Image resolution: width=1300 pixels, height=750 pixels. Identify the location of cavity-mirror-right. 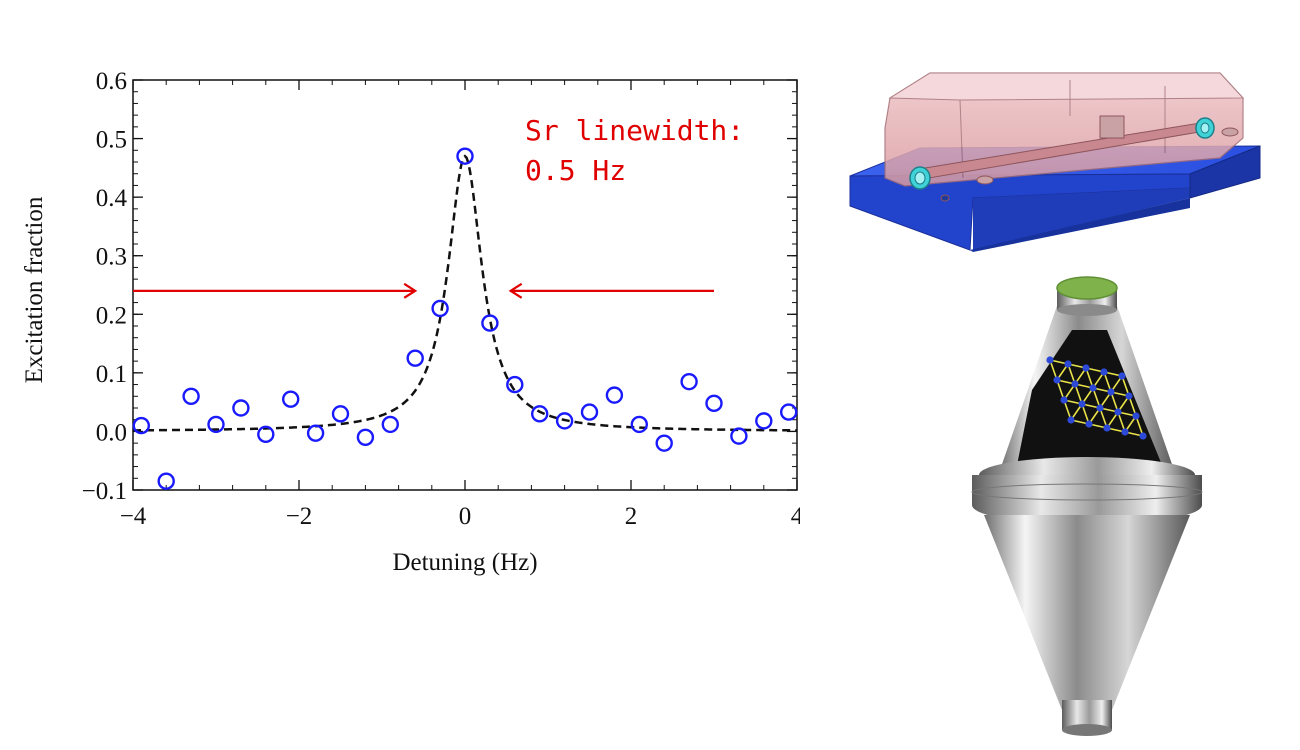
(1205, 128).